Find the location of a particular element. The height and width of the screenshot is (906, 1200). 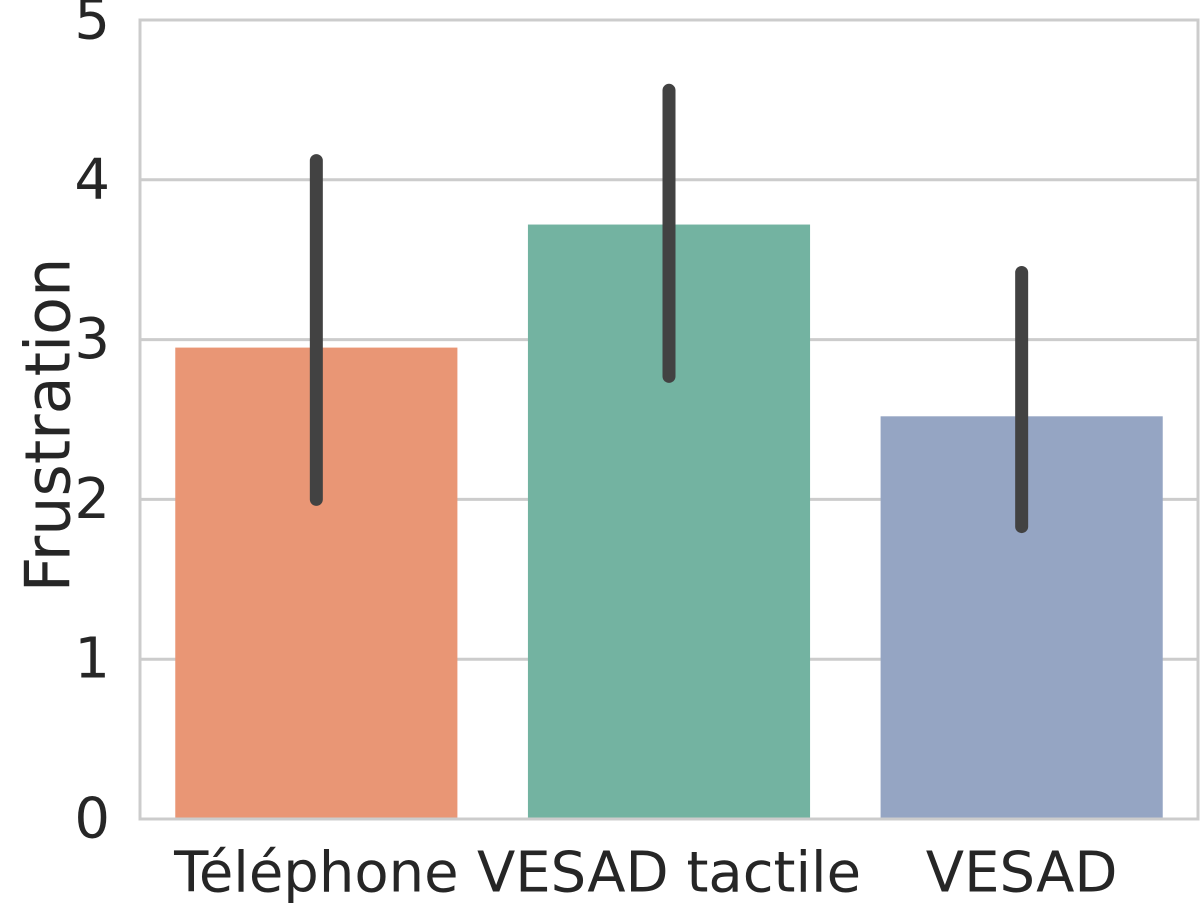

y-tick-label-3: 3 is located at coordinates (92, 339).